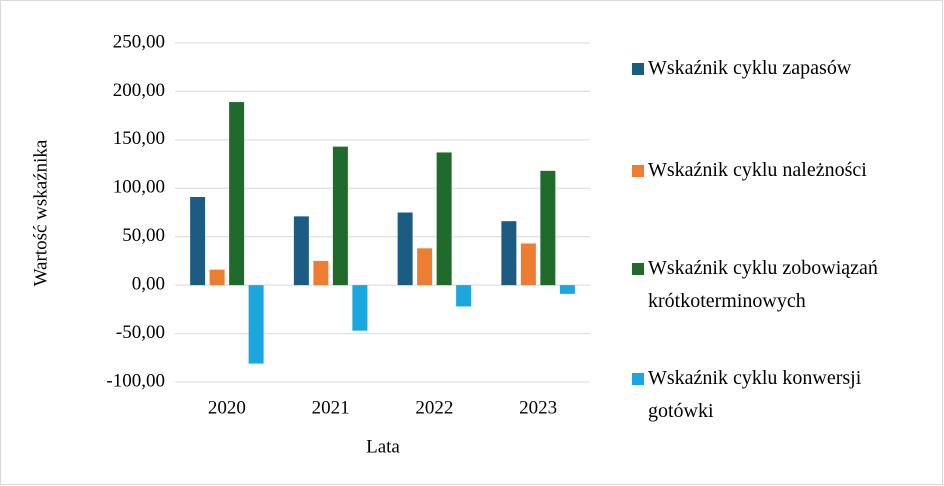 This screenshot has width=944, height=486. Describe the element at coordinates (139, 187) in the screenshot. I see `y-tick-label: 100,00` at that location.